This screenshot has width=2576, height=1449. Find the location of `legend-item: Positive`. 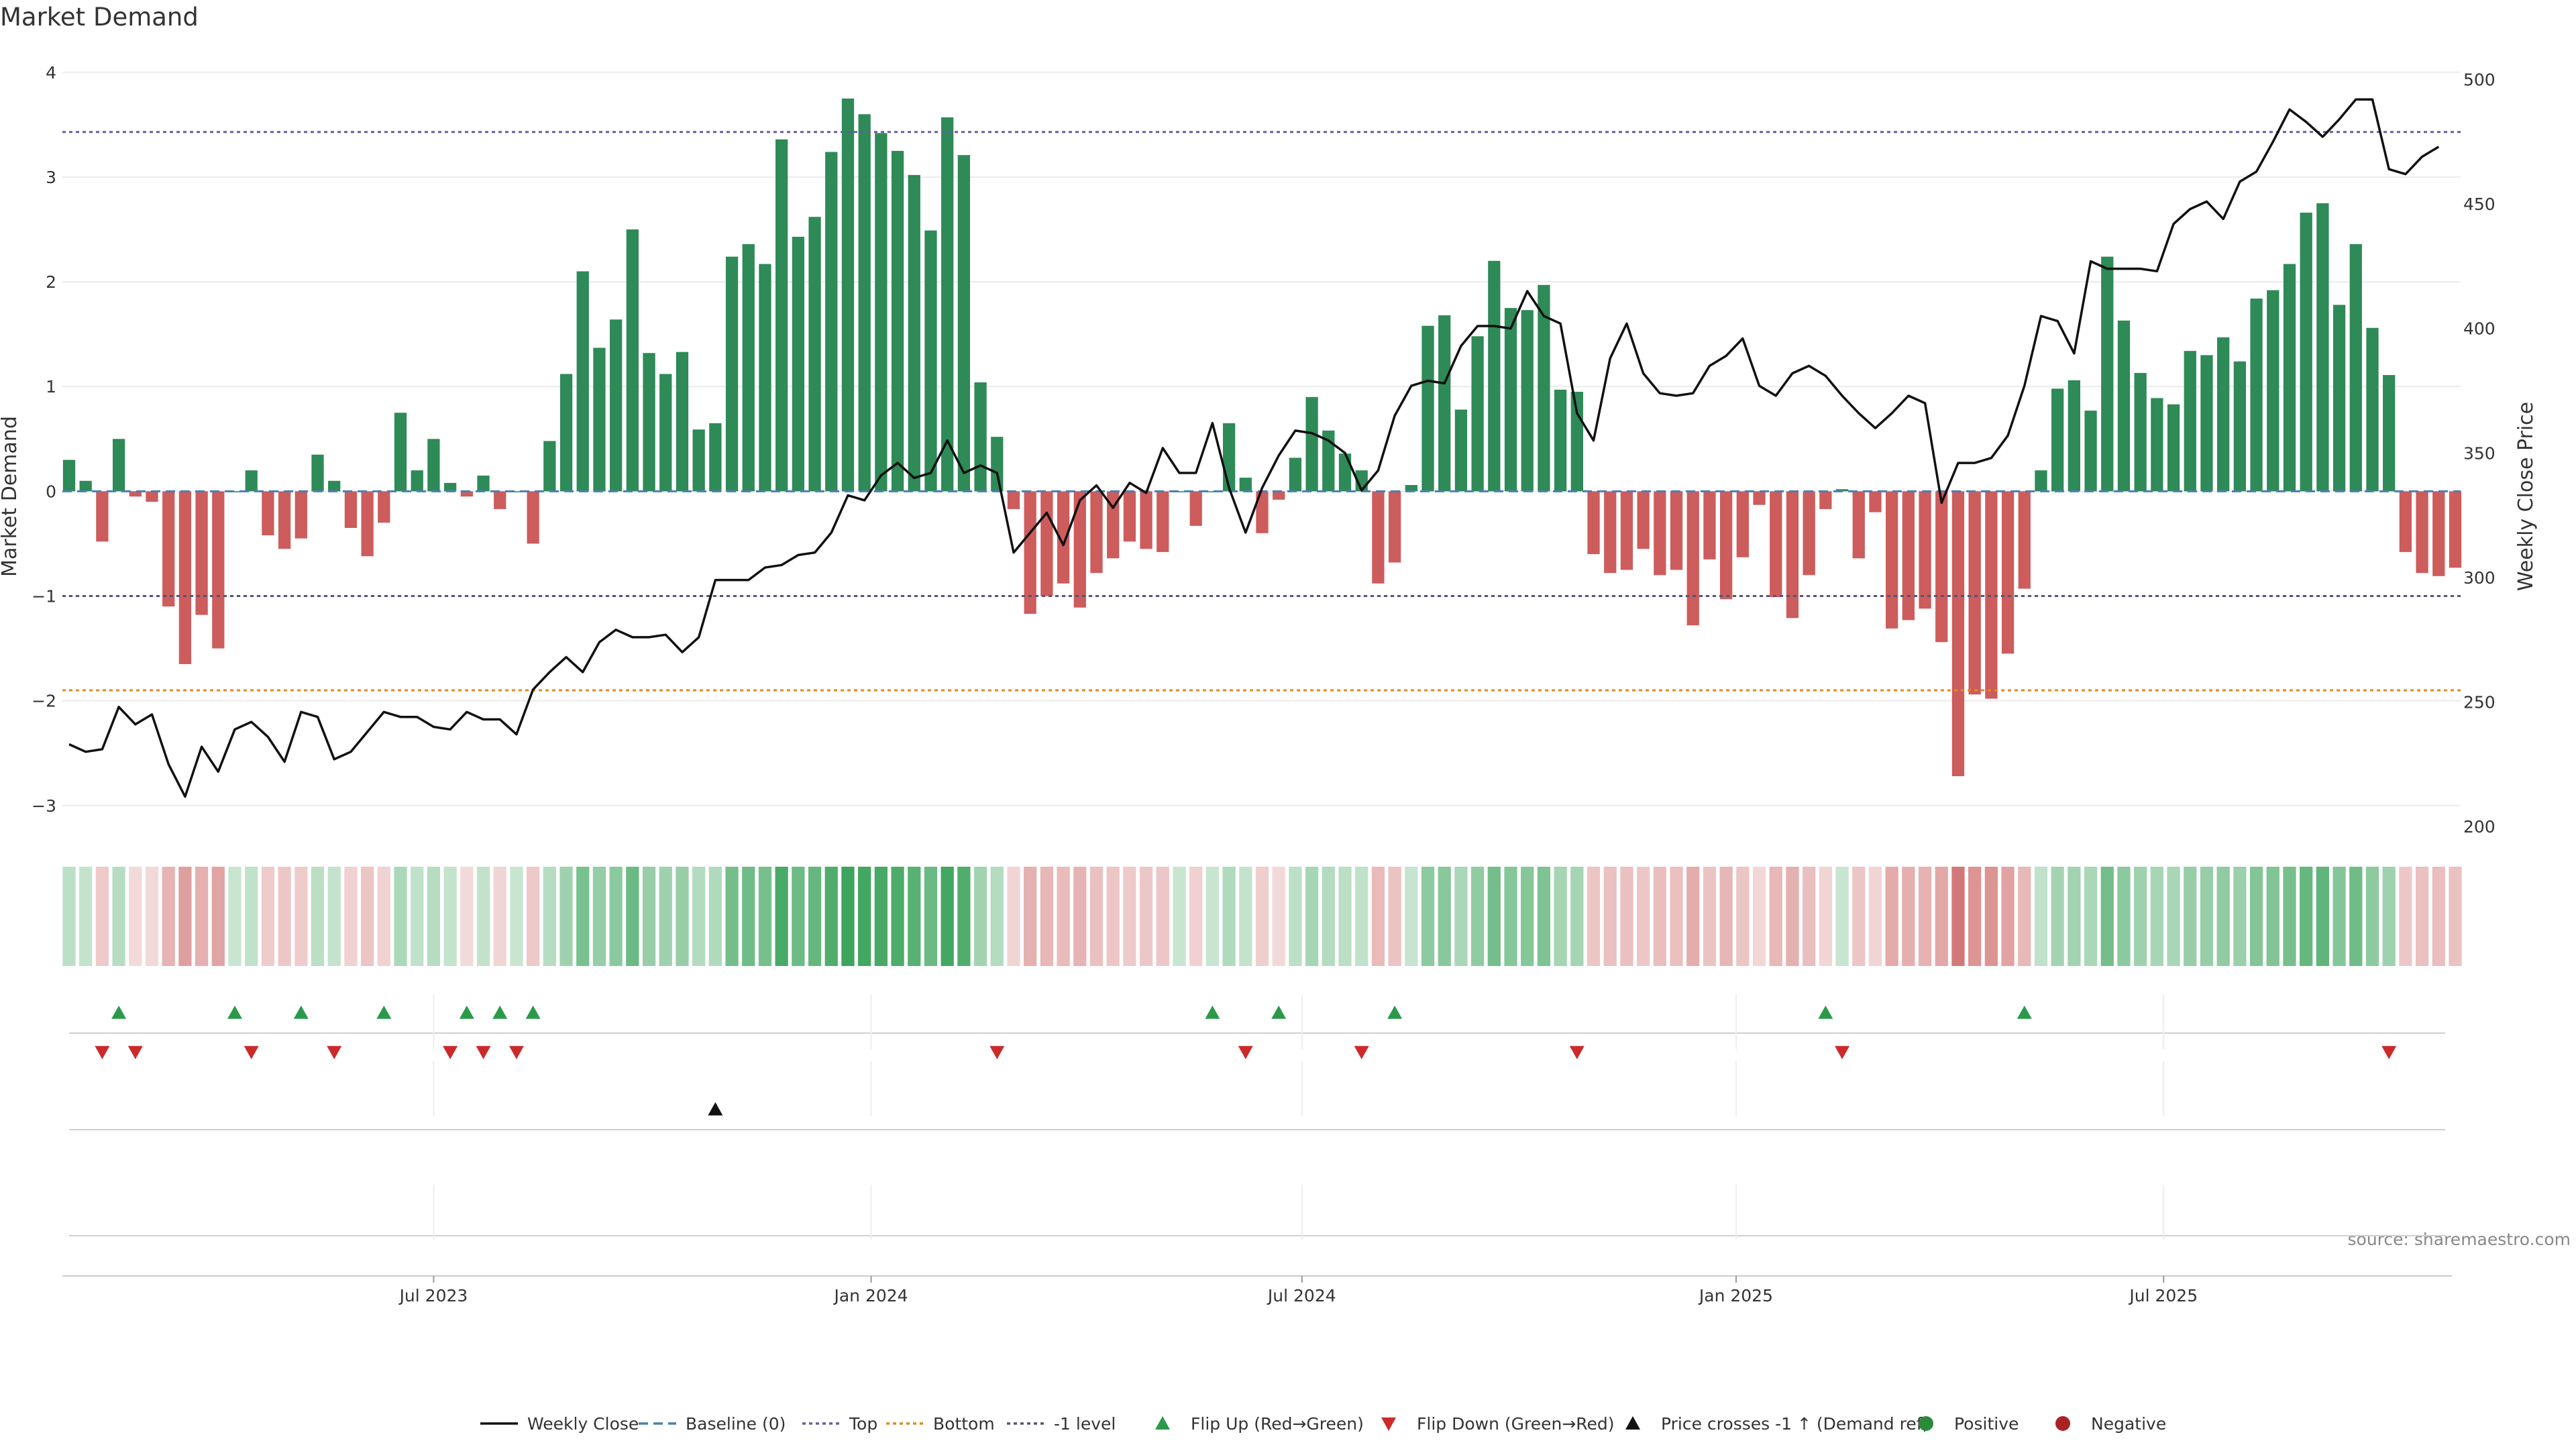

legend-item: Positive is located at coordinates (1969, 1424).